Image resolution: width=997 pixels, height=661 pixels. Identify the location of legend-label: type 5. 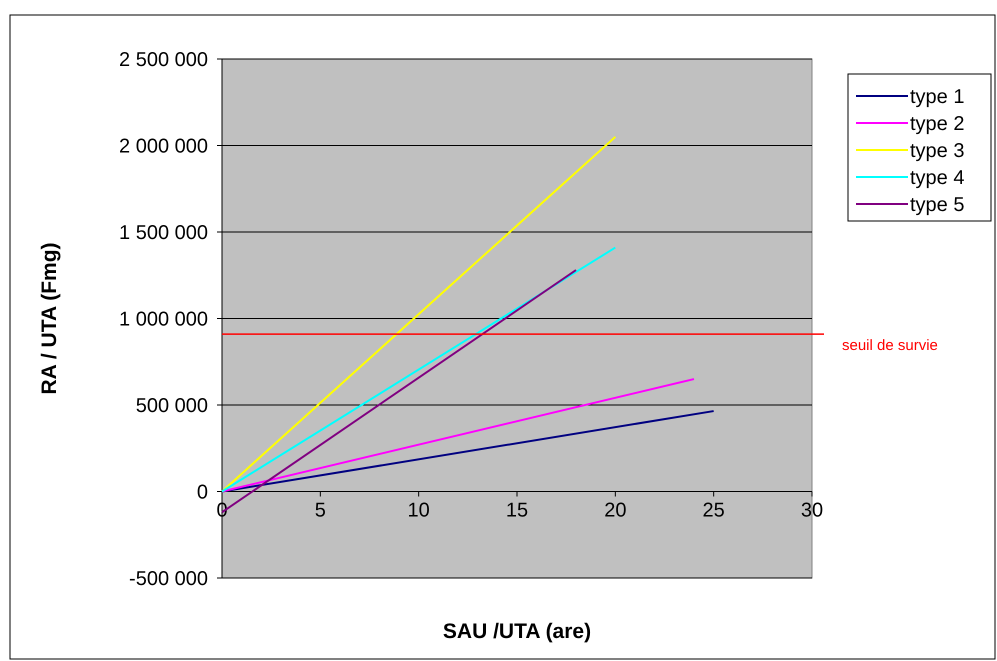
(937, 205).